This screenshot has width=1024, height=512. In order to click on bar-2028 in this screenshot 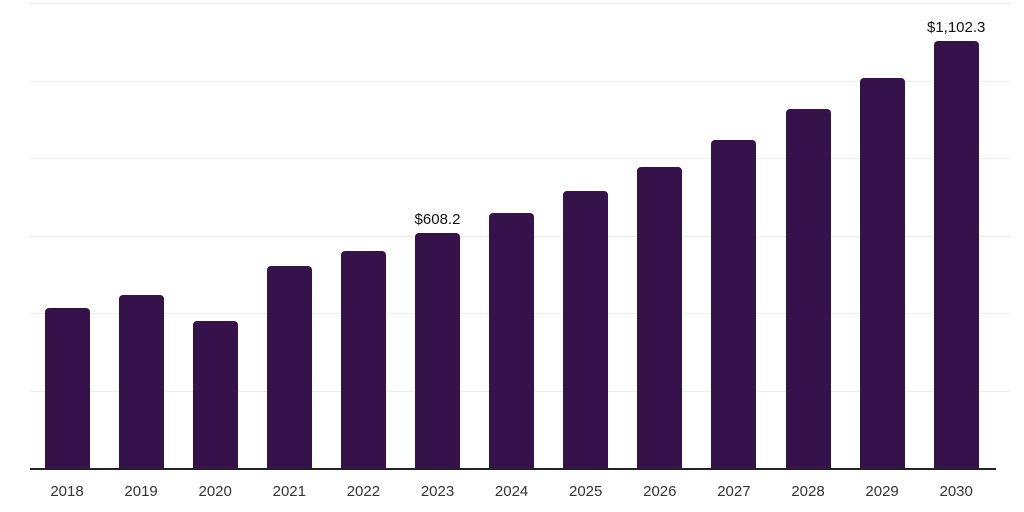, I will do `click(808, 289)`.